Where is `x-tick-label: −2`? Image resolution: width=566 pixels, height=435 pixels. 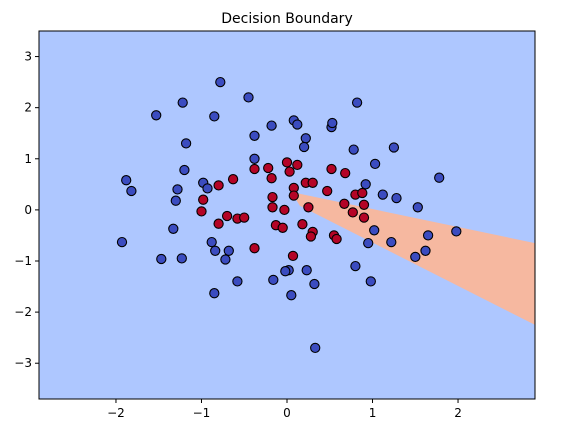 x-tick-label: −2 is located at coordinates (116, 413).